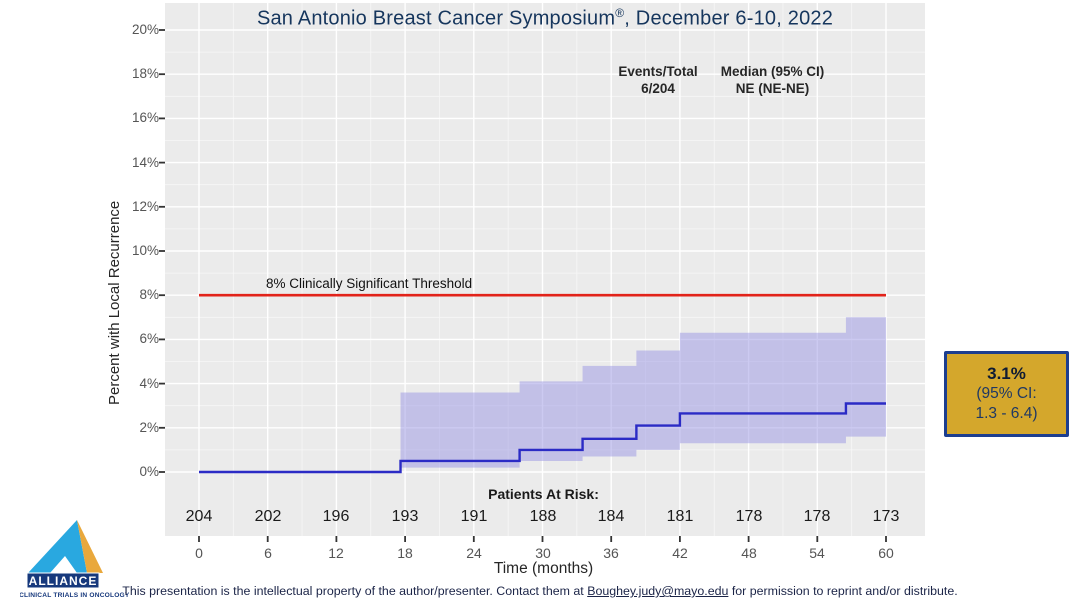  What do you see at coordinates (474, 553) in the screenshot?
I see `x-tick-24: 24` at bounding box center [474, 553].